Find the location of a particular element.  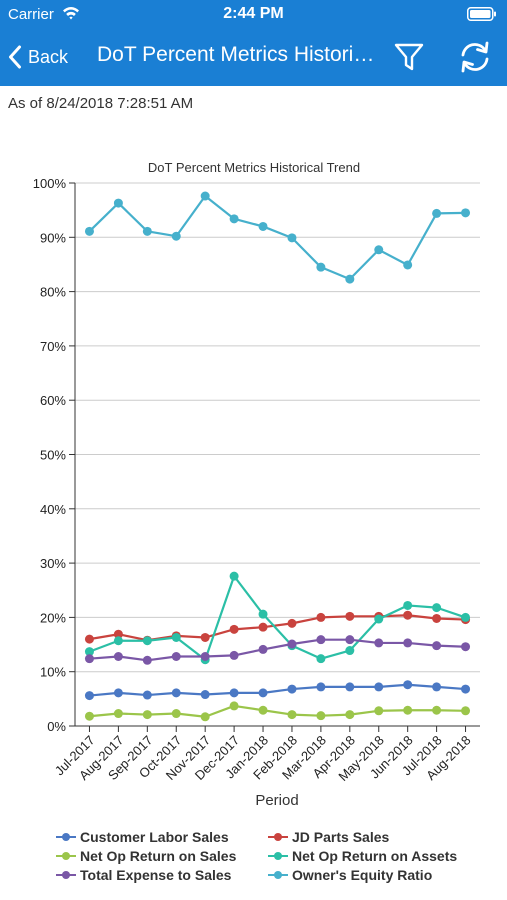

filter-icon is located at coordinates (409, 57).